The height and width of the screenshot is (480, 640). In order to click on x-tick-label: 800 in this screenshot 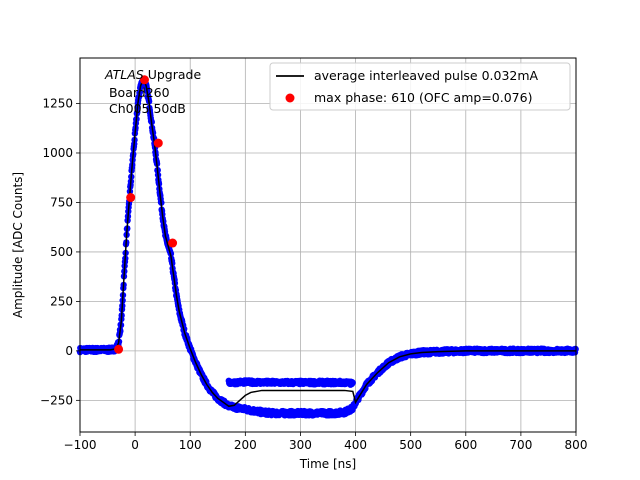, I will do `click(576, 445)`.